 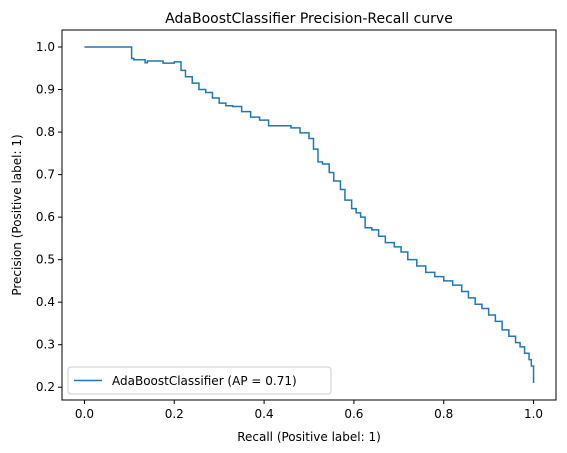 What do you see at coordinates (45, 345) in the screenshot?
I see `y-tick-label: 0.3` at bounding box center [45, 345].